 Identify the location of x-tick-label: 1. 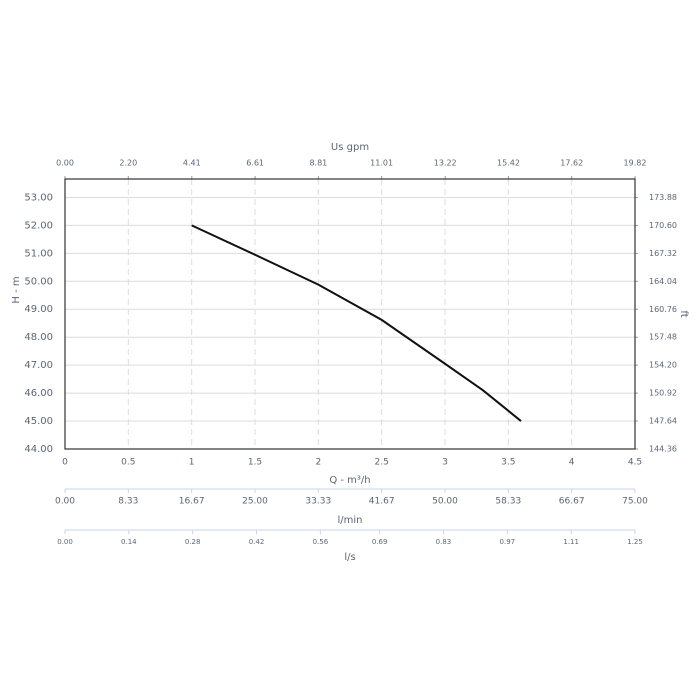
(192, 463).